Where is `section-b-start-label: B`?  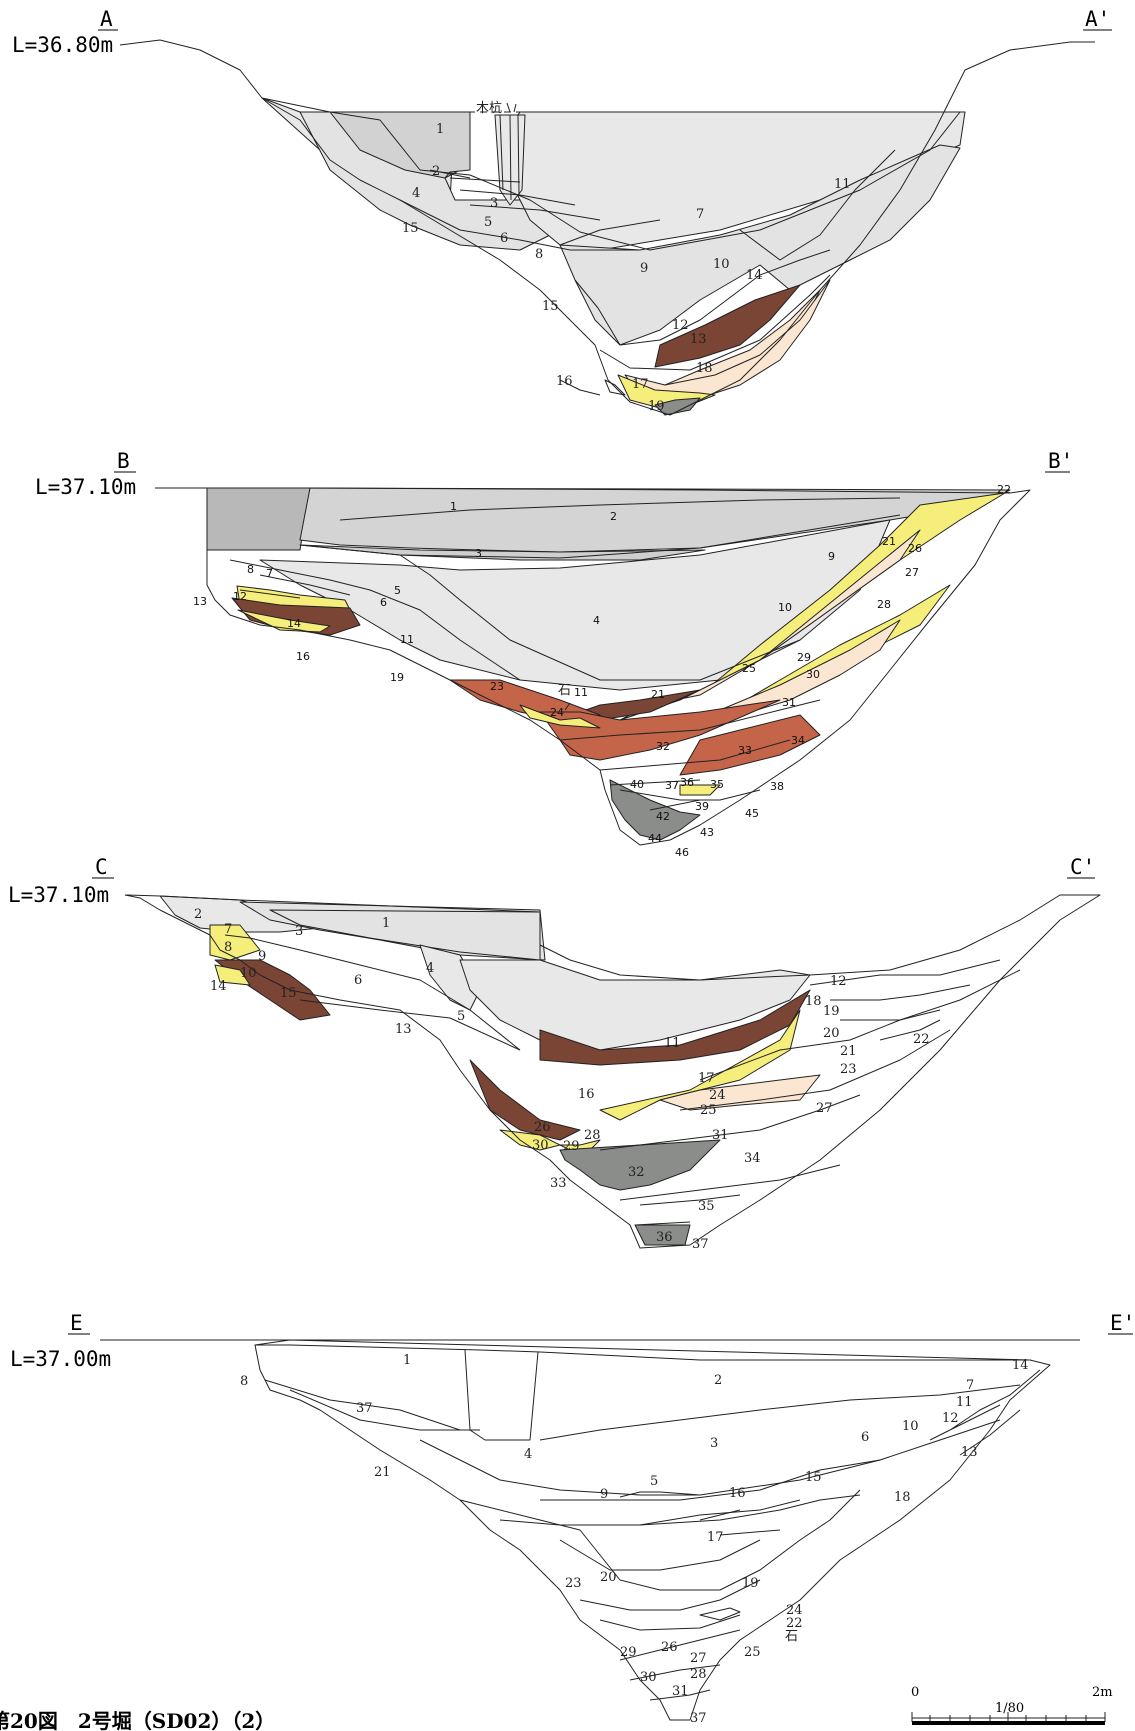 section-b-start-label: B is located at coordinates (123, 461).